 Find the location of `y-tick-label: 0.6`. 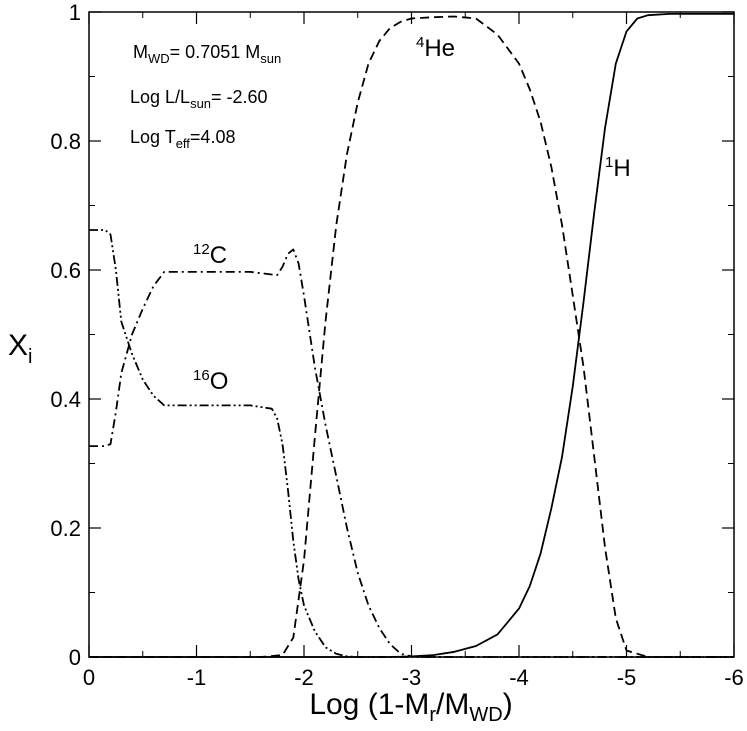

y-tick-label: 0.6 is located at coordinates (65, 270).